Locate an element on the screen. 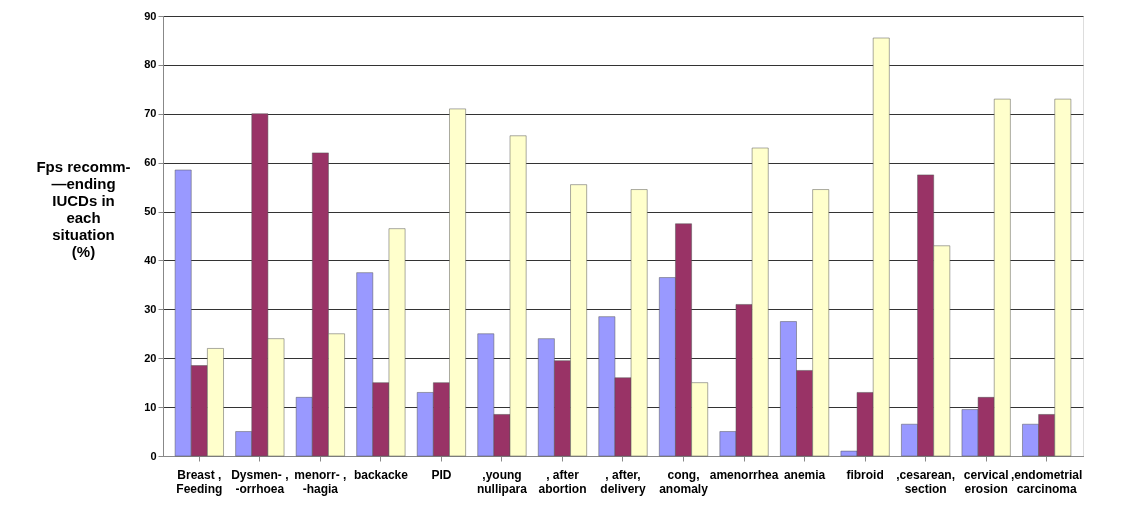 This screenshot has width=1144, height=530. y-tick-label: 40 is located at coordinates (150, 259).